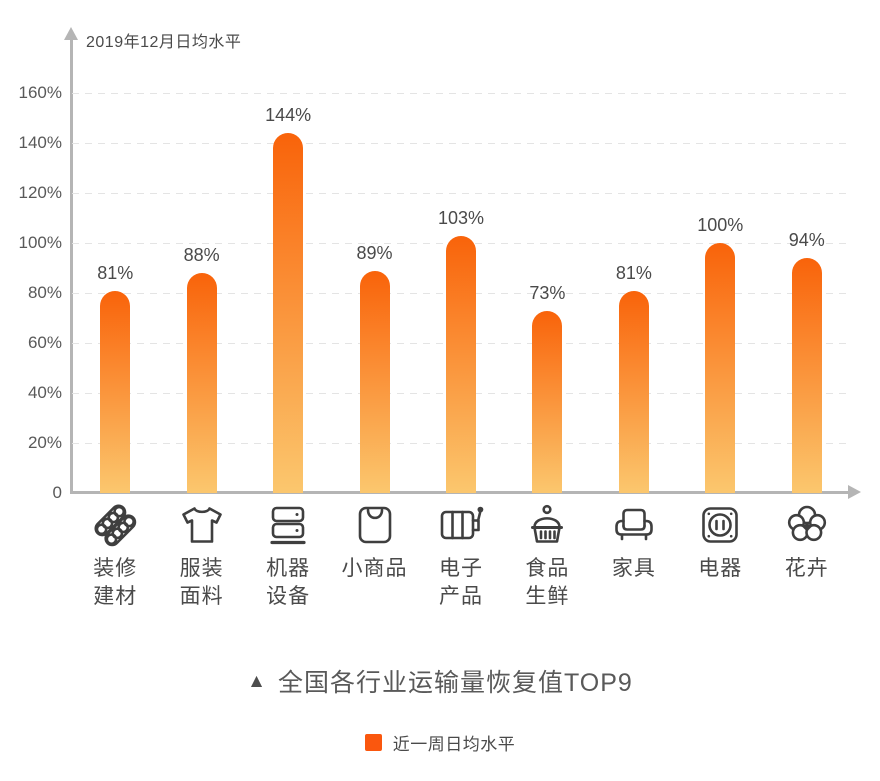  What do you see at coordinates (460, 582) in the screenshot?
I see `category-label: 电子 产品` at bounding box center [460, 582].